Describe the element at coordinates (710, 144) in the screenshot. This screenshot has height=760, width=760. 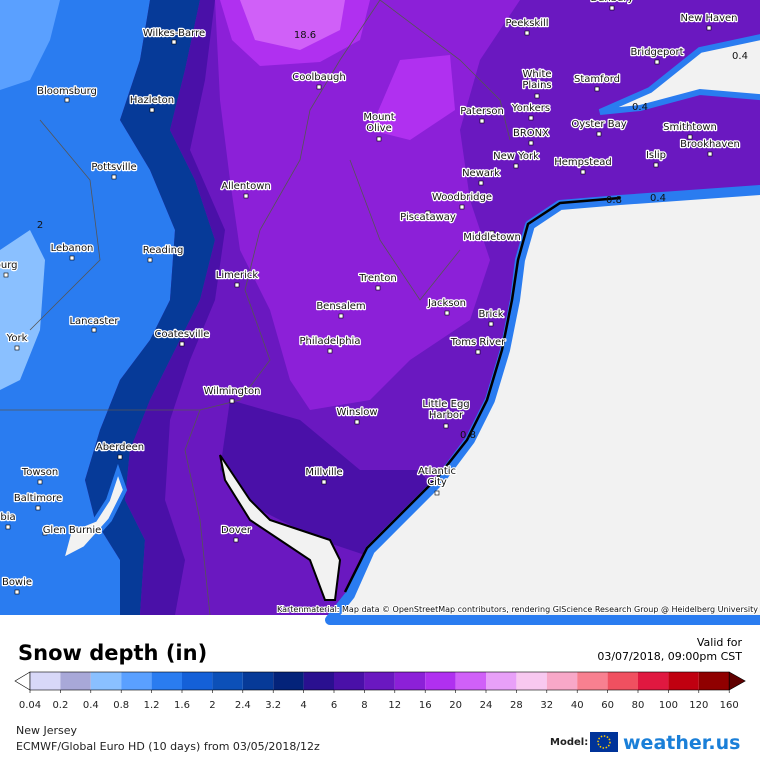
I see `city-label: Brookhaven` at that location.